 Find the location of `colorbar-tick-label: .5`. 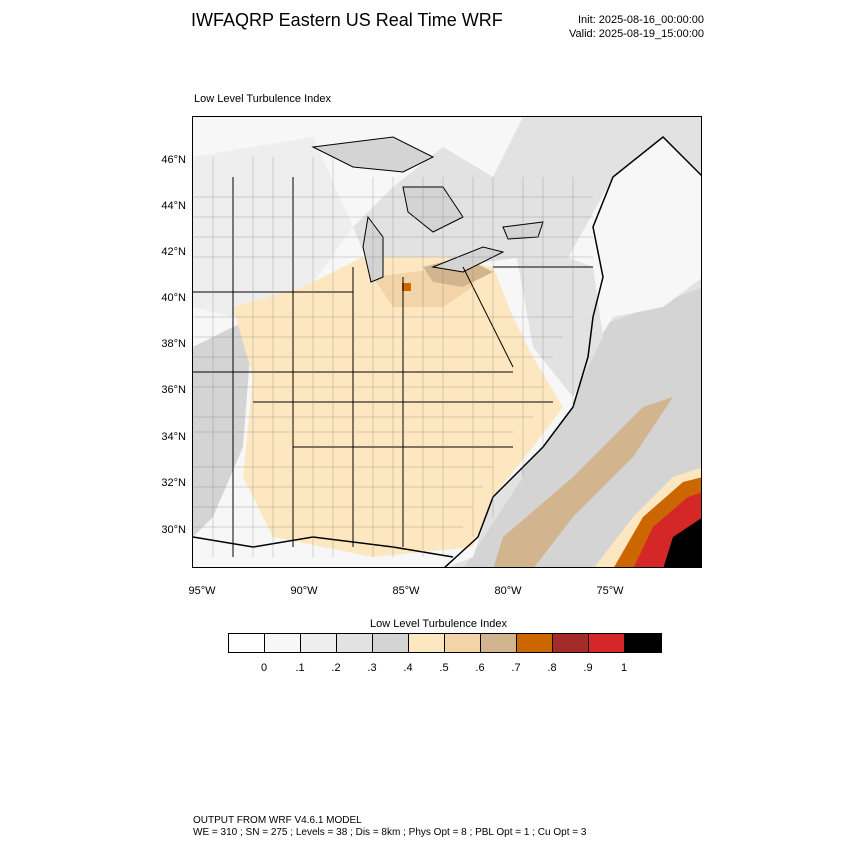

colorbar-tick-label: .5 is located at coordinates (444, 668).